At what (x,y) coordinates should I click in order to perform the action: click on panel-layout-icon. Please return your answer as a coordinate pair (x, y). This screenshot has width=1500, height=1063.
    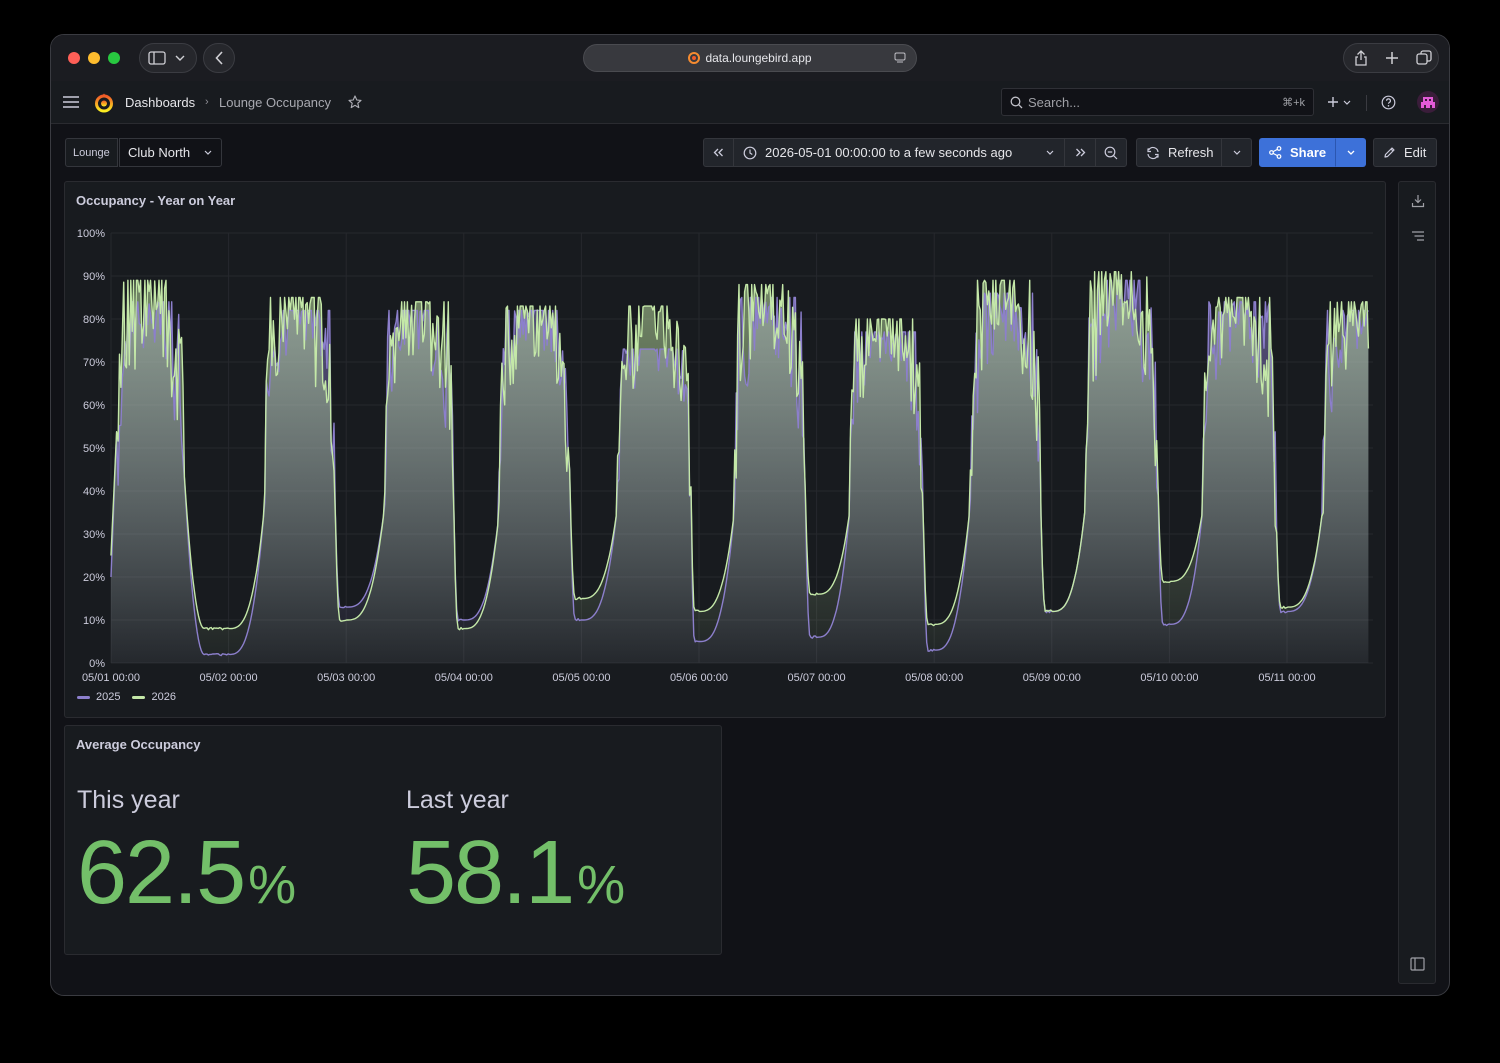
    Looking at the image, I should click on (1417, 964).